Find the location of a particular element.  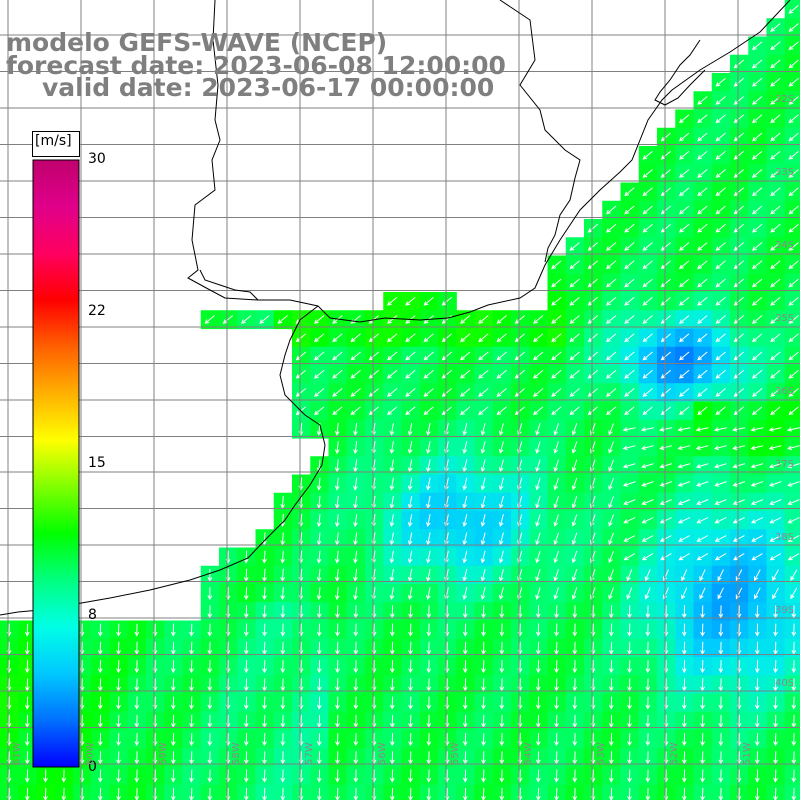

lat-label-40s: 40S is located at coordinates (785, 683).